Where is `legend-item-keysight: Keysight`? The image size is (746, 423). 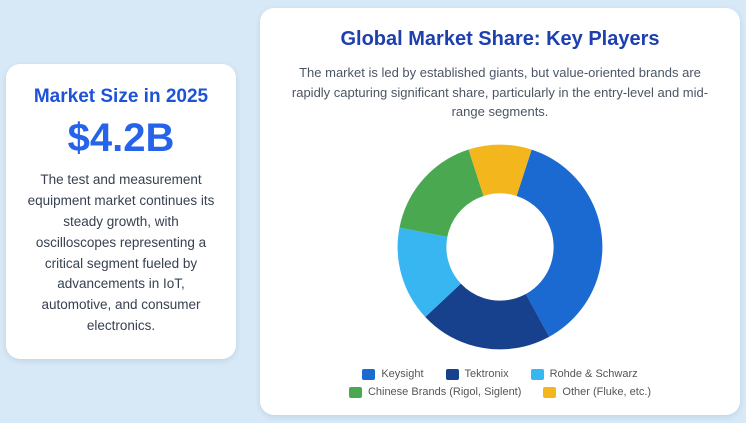 legend-item-keysight: Keysight is located at coordinates (393, 374).